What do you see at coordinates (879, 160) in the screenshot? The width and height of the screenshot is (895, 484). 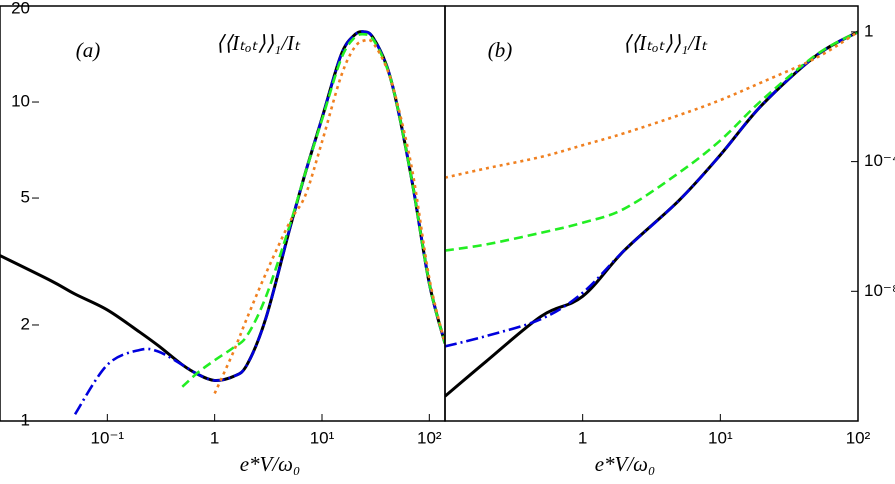 I see `y-tick-label: 10⁻⁴` at bounding box center [879, 160].